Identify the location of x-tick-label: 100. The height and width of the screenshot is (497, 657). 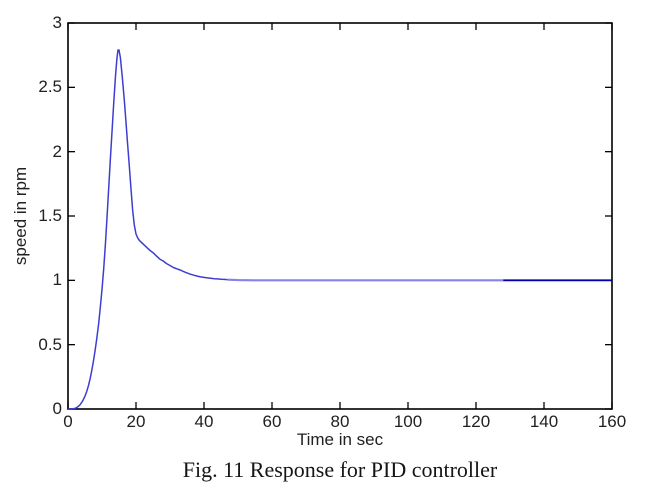
(408, 421).